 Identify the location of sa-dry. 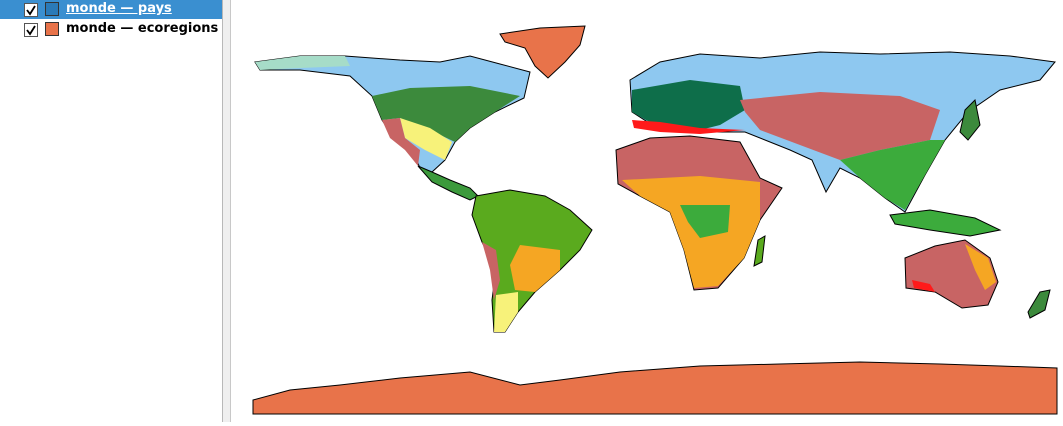
(535, 268).